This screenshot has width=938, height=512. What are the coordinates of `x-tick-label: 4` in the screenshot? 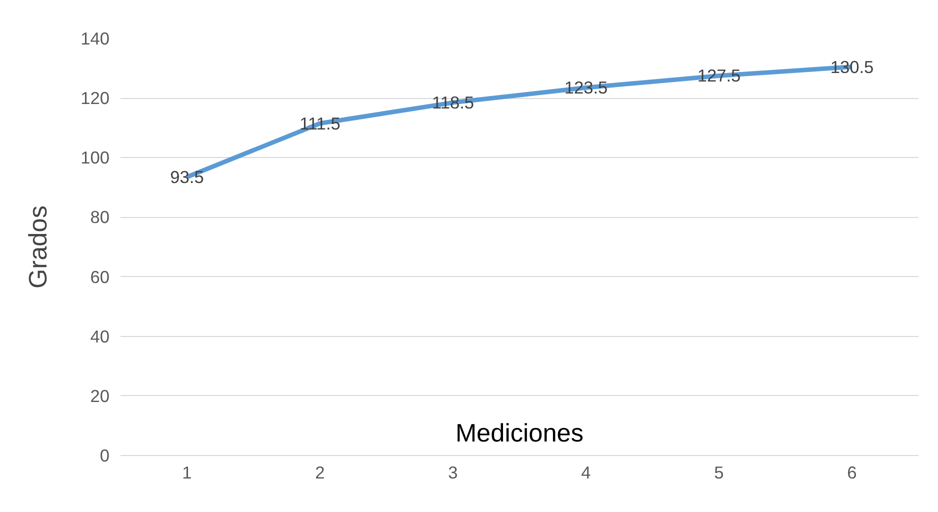 It's located at (586, 472).